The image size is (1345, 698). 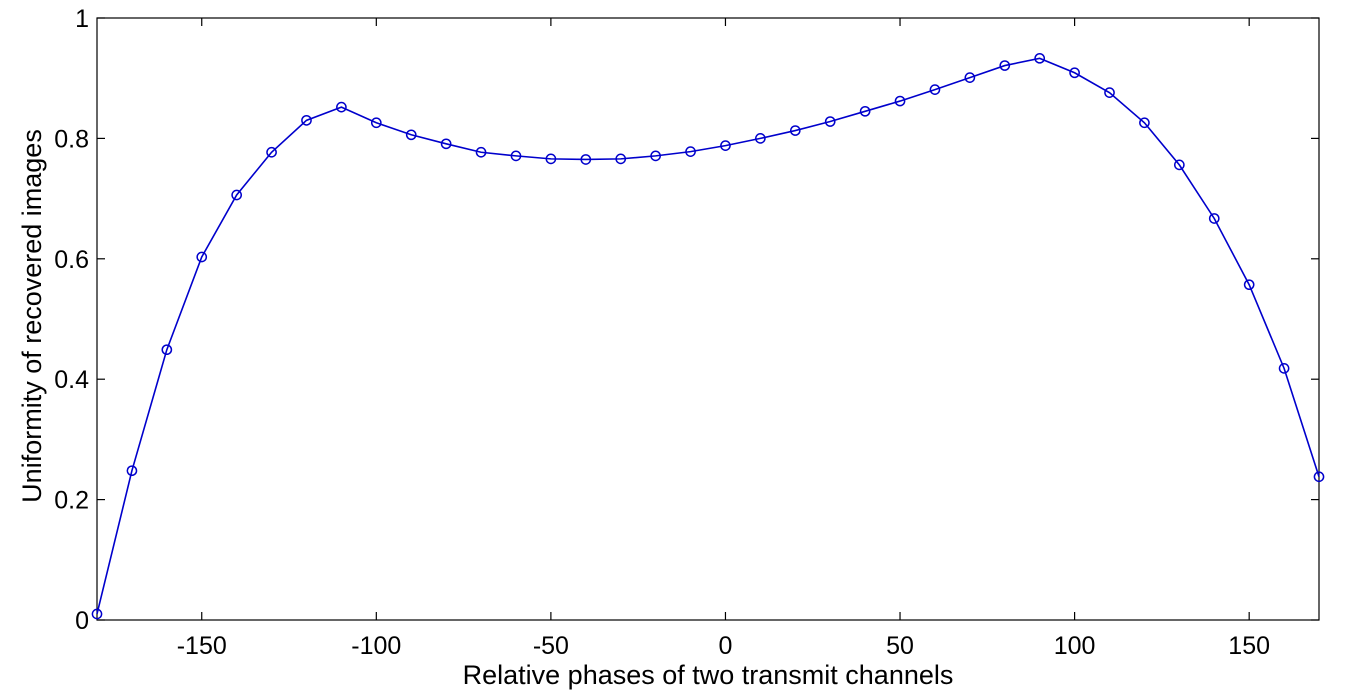 What do you see at coordinates (71, 139) in the screenshot?
I see `y-tick-label: 0.8` at bounding box center [71, 139].